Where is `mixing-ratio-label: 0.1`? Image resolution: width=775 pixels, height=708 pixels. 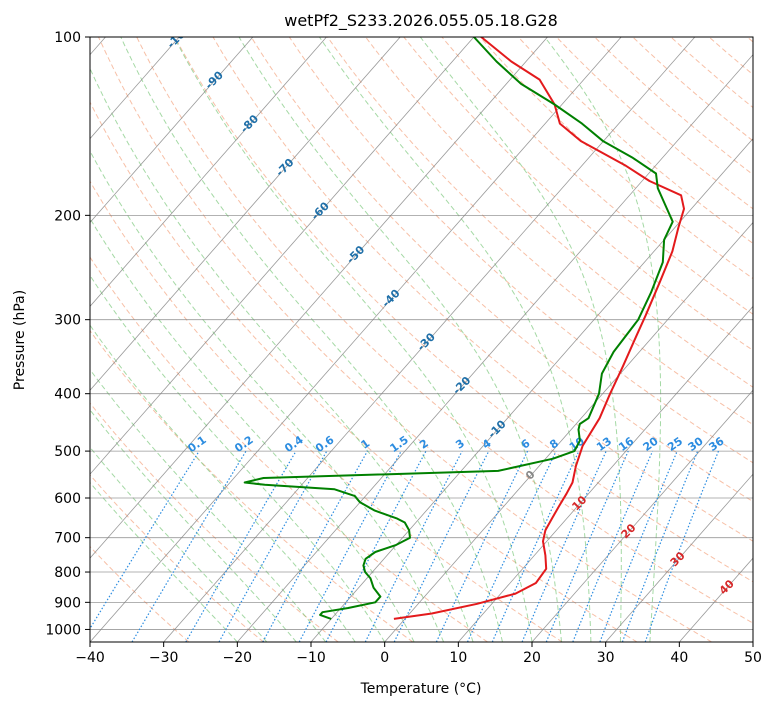
mixing-ratio-label: 0.1 is located at coordinates (196, 444).